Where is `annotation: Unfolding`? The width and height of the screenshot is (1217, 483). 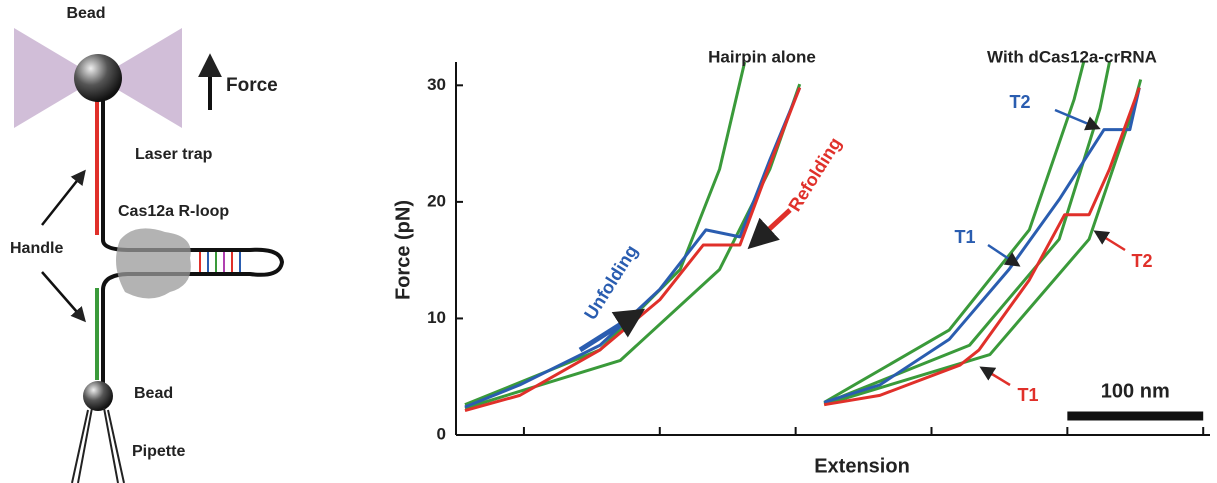 annotation: Unfolding is located at coordinates (610, 282).